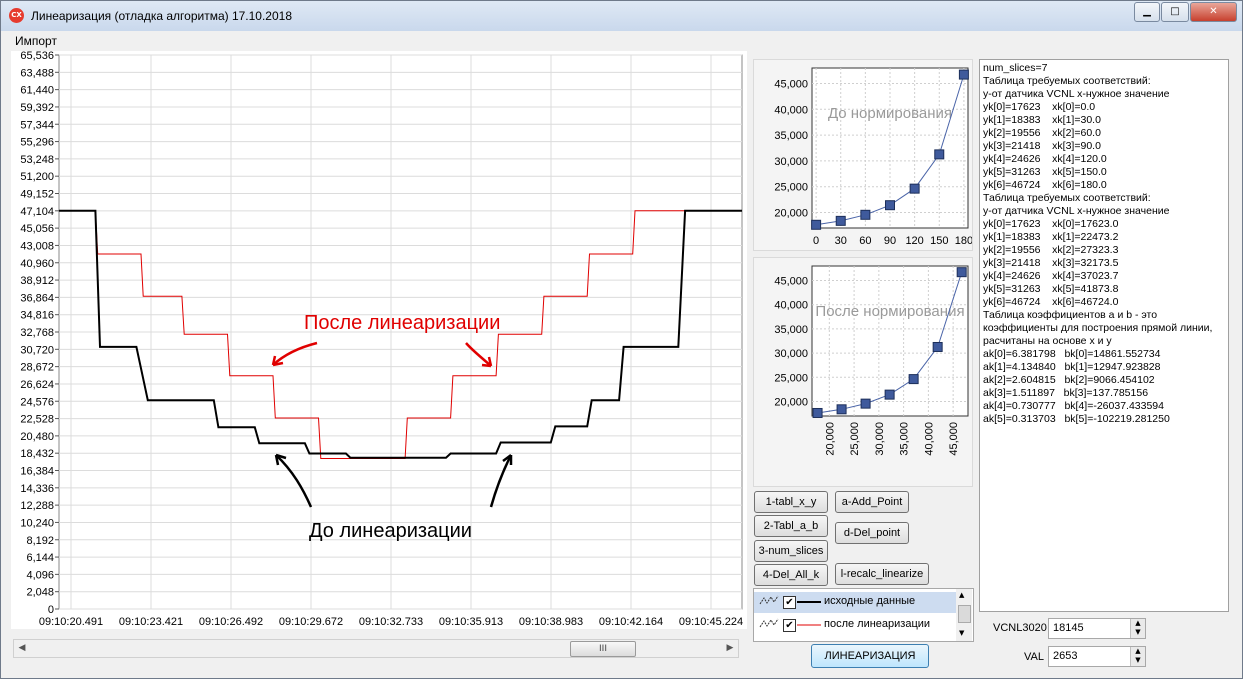  Describe the element at coordinates (37, 177) in the screenshot. I see `y-tick-label: 51,200` at that location.